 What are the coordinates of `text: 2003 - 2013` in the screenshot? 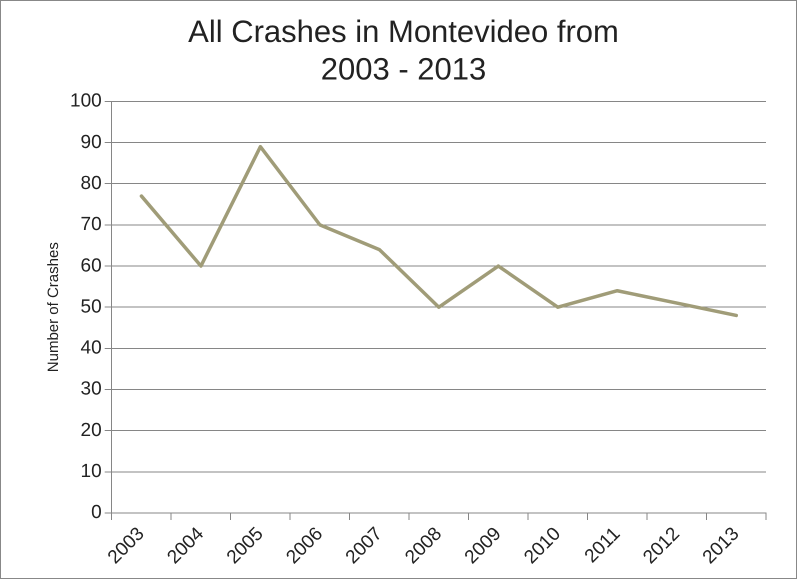 It's located at (403, 68).